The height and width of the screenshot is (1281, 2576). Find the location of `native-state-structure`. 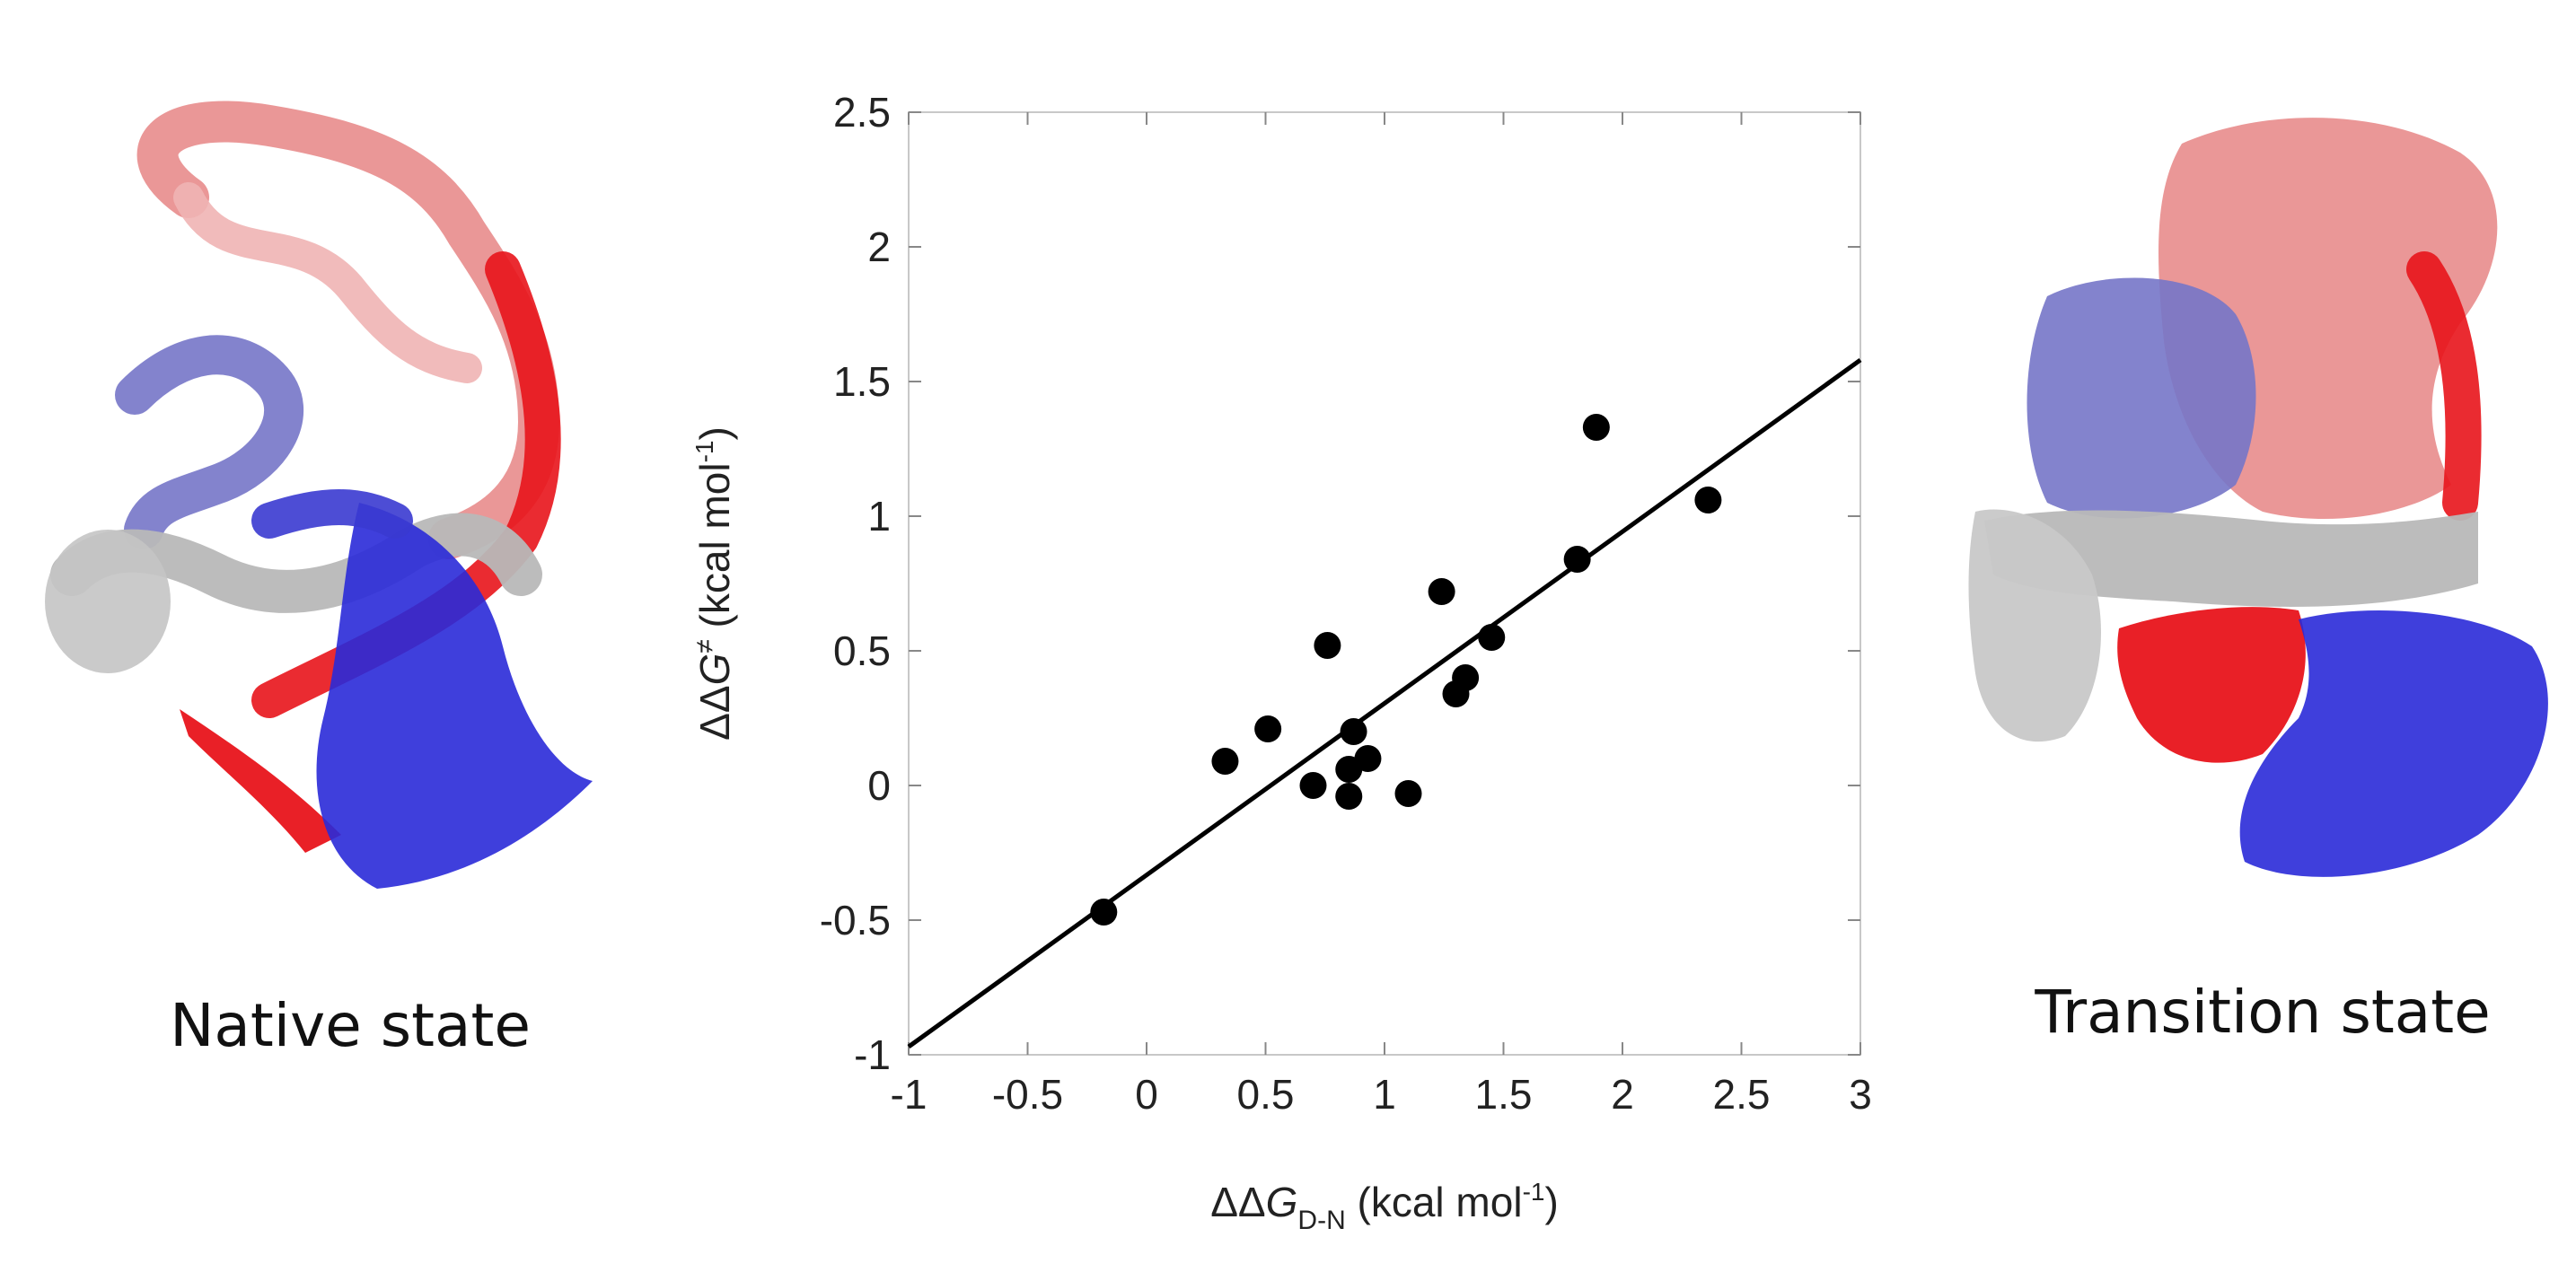

native-state-structure is located at coordinates (319, 495).